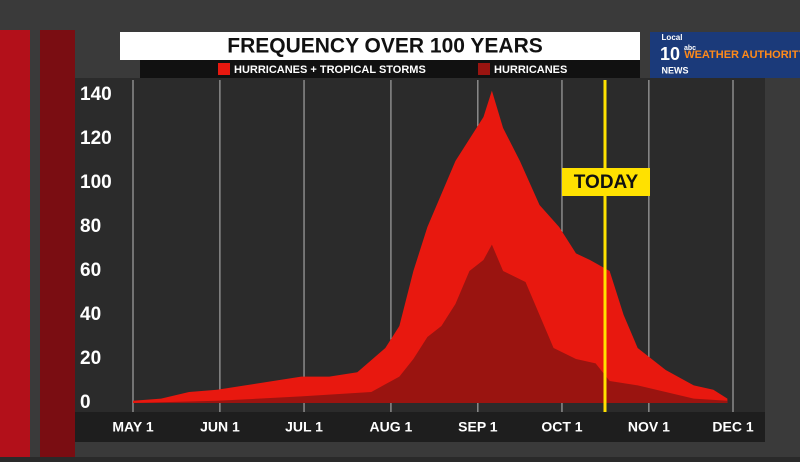  I want to click on today-label: TODAY, so click(606, 182).